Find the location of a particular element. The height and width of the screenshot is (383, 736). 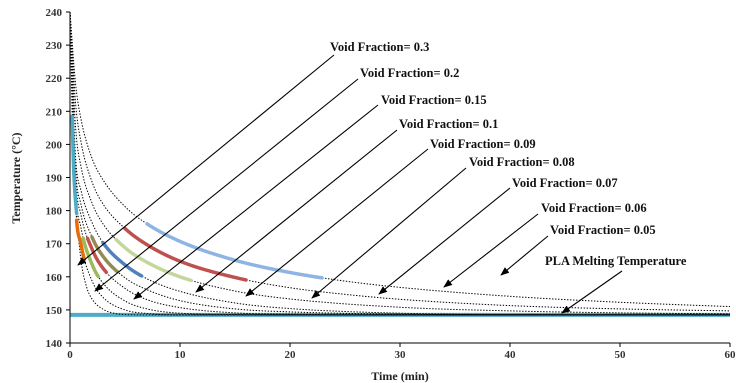

y-axis-title: Temperature (°C) is located at coordinates (16, 177).